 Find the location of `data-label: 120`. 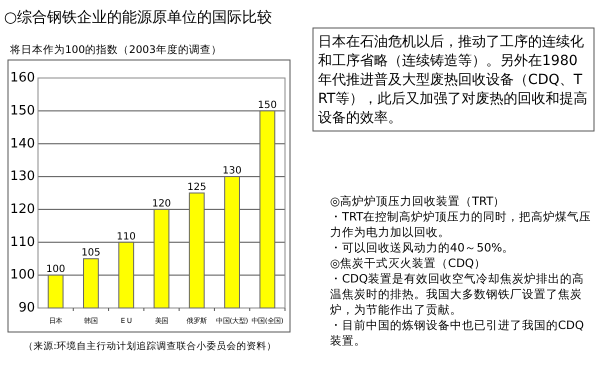

data-label: 120 is located at coordinates (162, 204).